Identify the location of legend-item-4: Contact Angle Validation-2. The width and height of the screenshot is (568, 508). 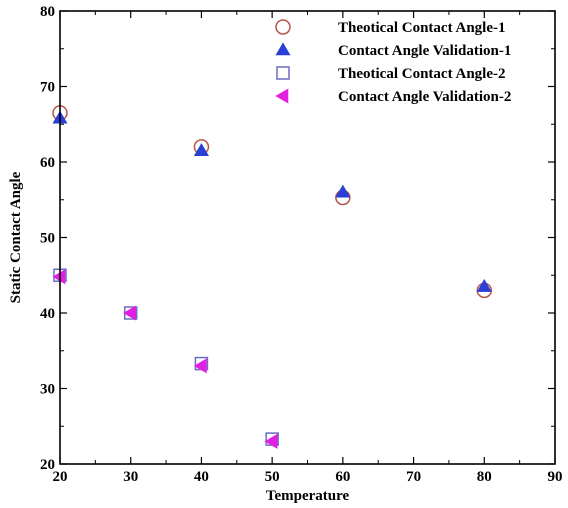
(393, 96).